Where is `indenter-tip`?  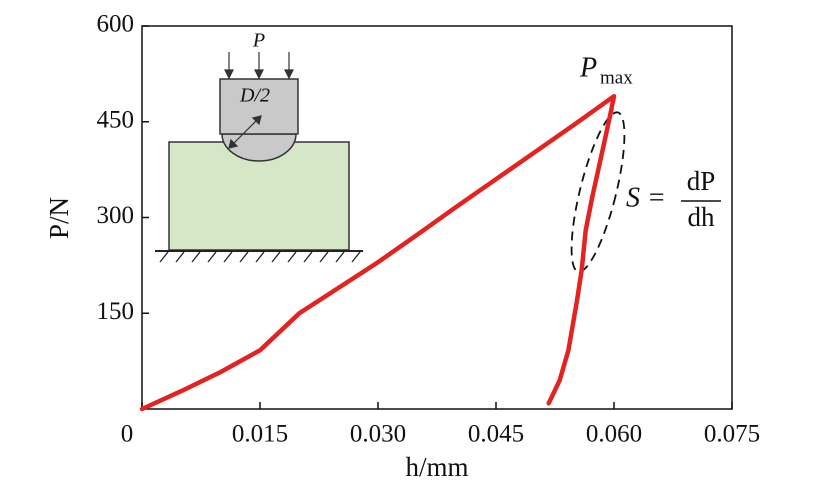 indenter-tip is located at coordinates (259, 147).